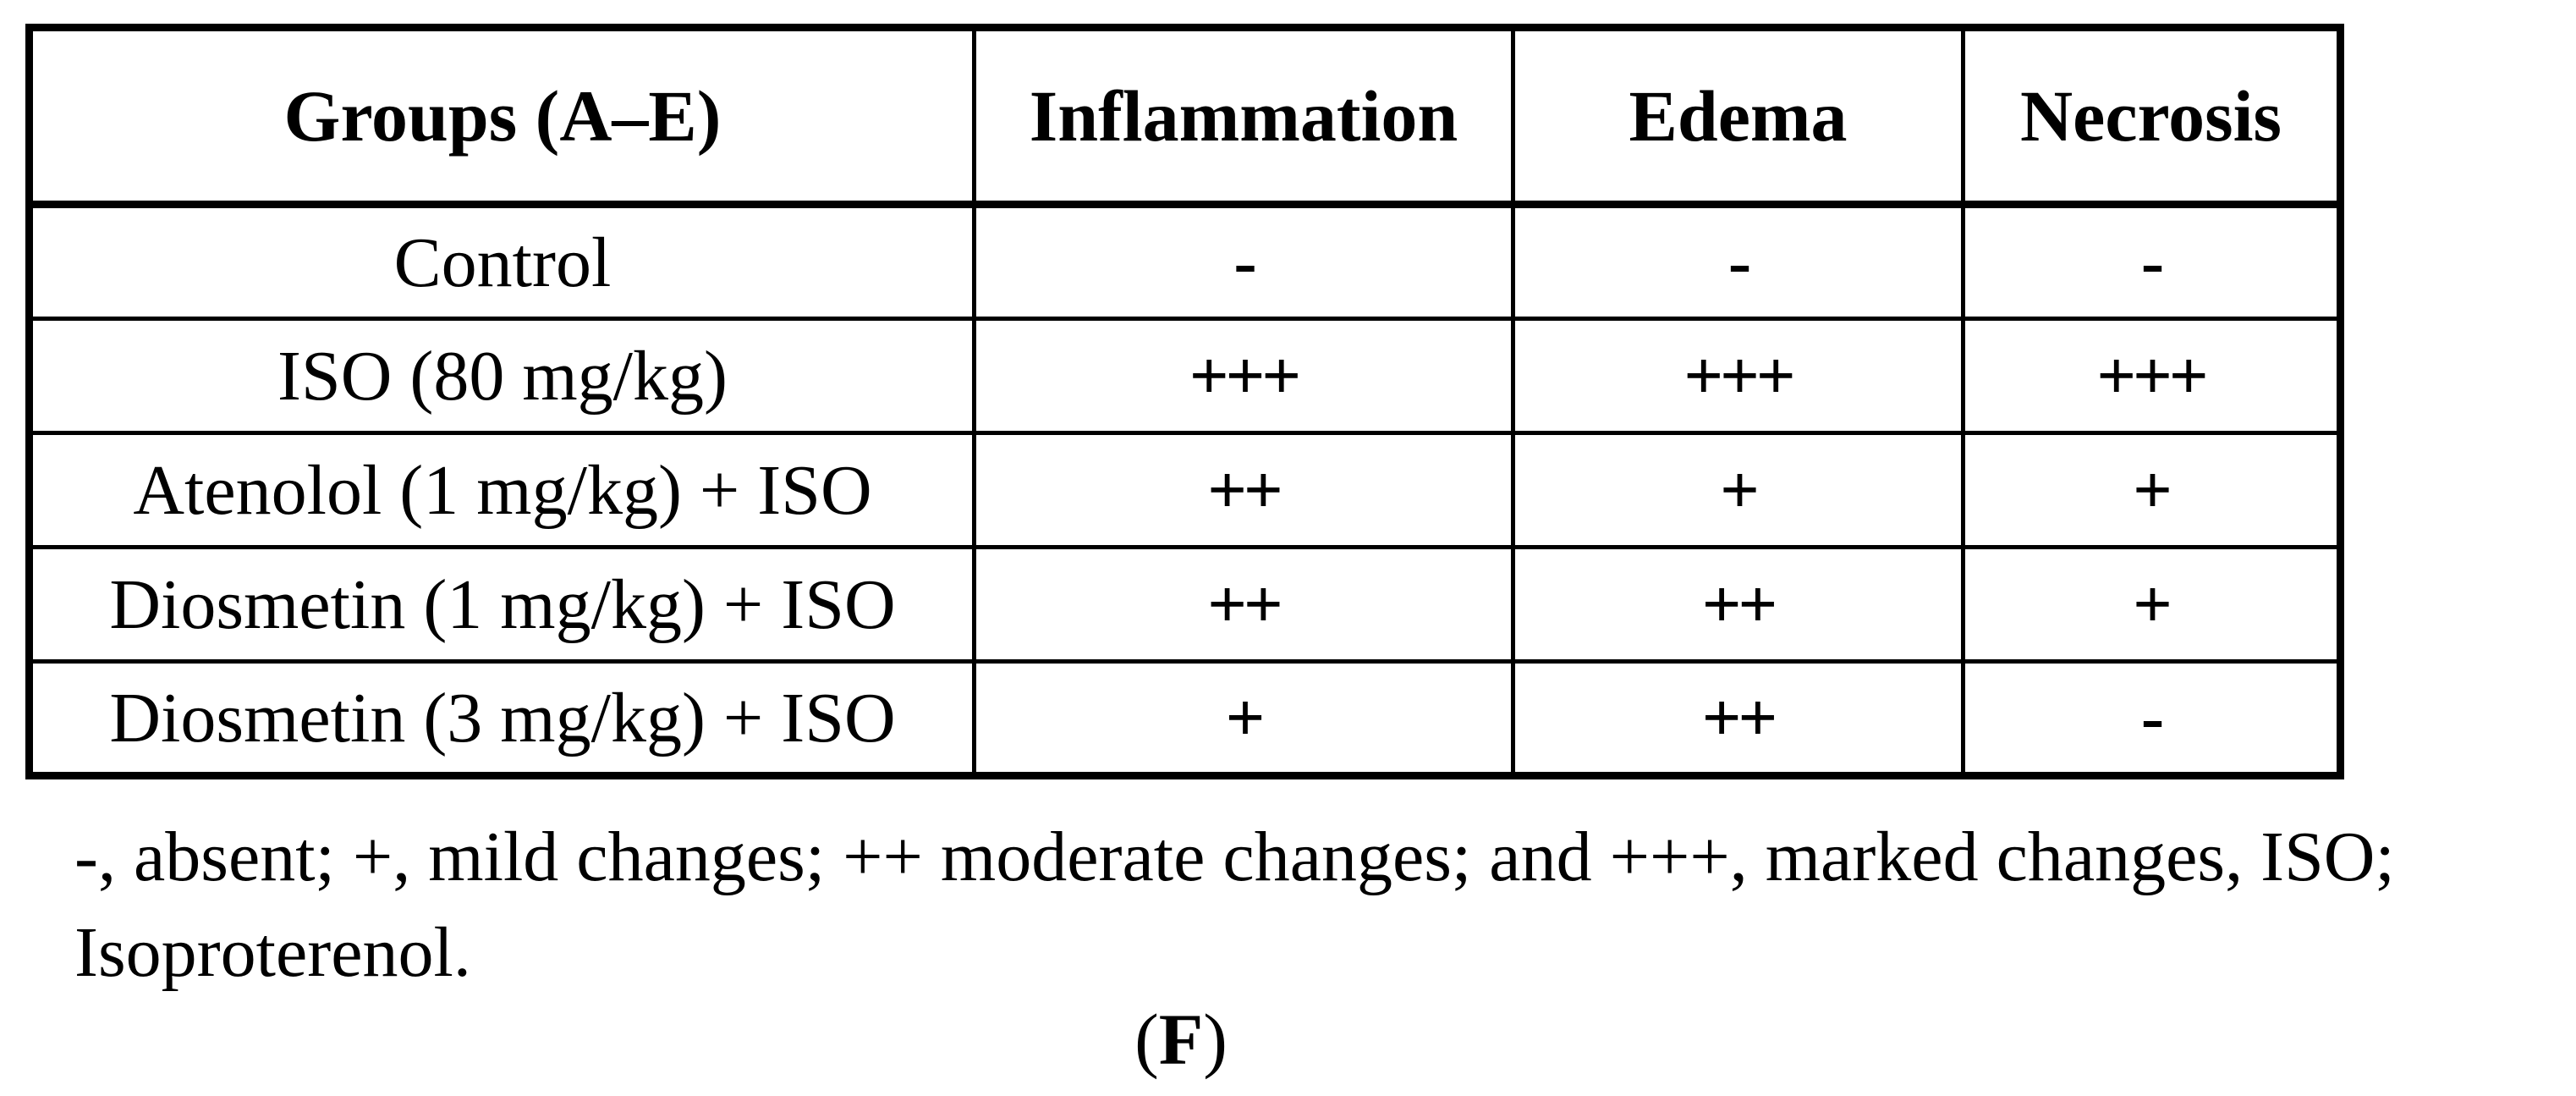 This screenshot has height=1096, width=2576. What do you see at coordinates (272, 952) in the screenshot?
I see `footnote-line-2: Isoproterenol.` at bounding box center [272, 952].